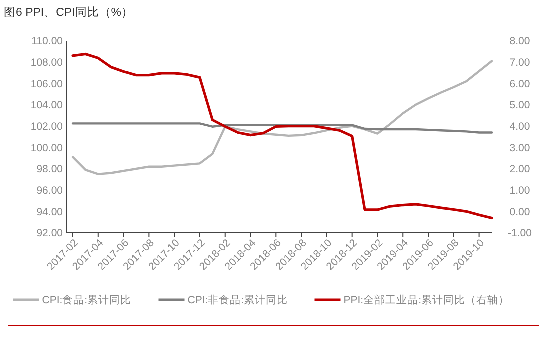 The height and width of the screenshot is (347, 547). Describe the element at coordinates (520, 42) in the screenshot. I see `y2-tick-label: 8.00` at that location.